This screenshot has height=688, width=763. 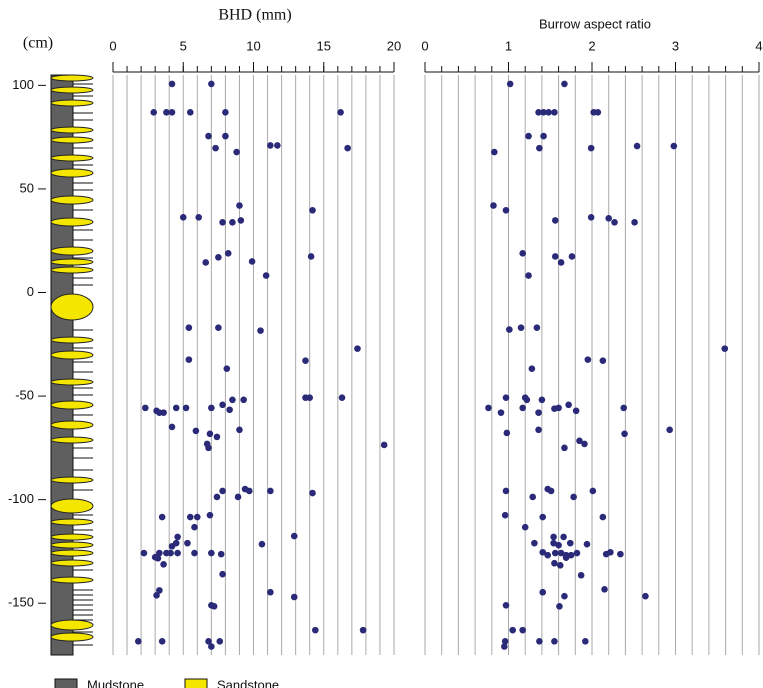 I want to click on y-tick-label: -50, so click(x=24, y=395).